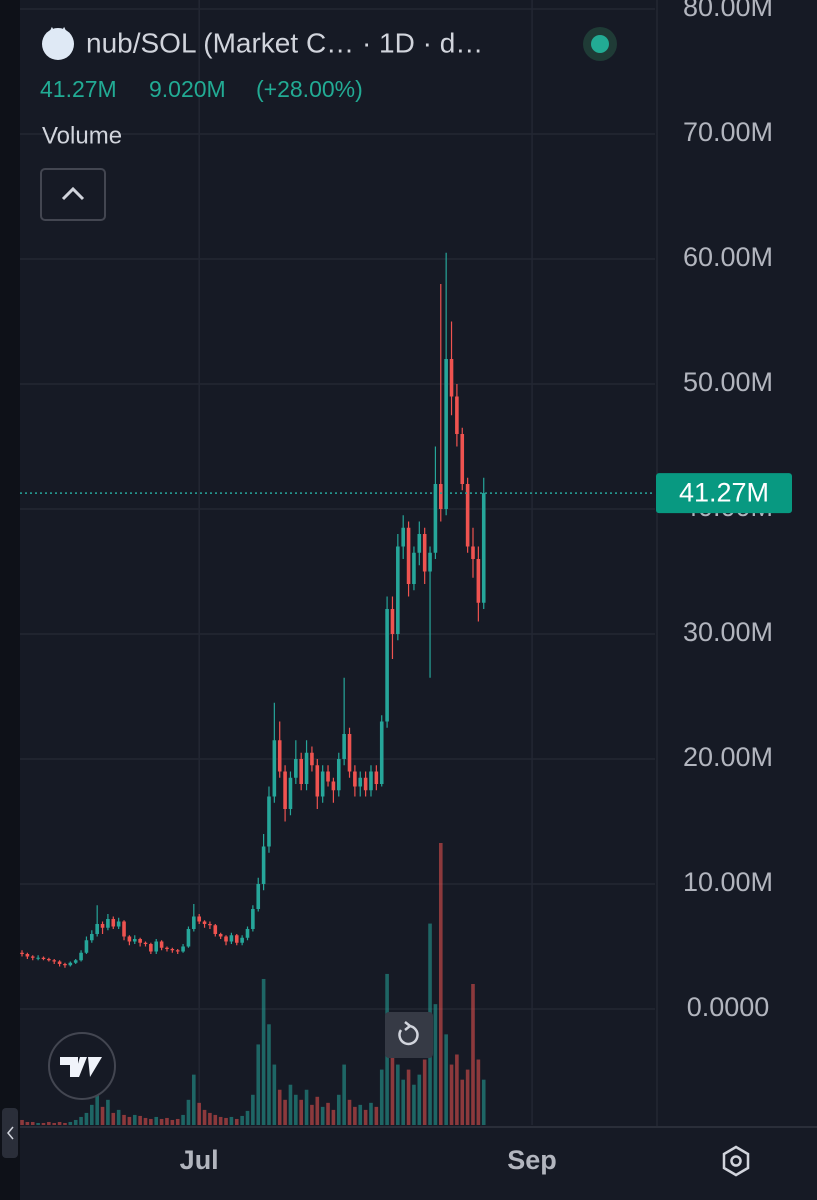 The height and width of the screenshot is (1200, 817). I want to click on settings-button, so click(736, 1161).